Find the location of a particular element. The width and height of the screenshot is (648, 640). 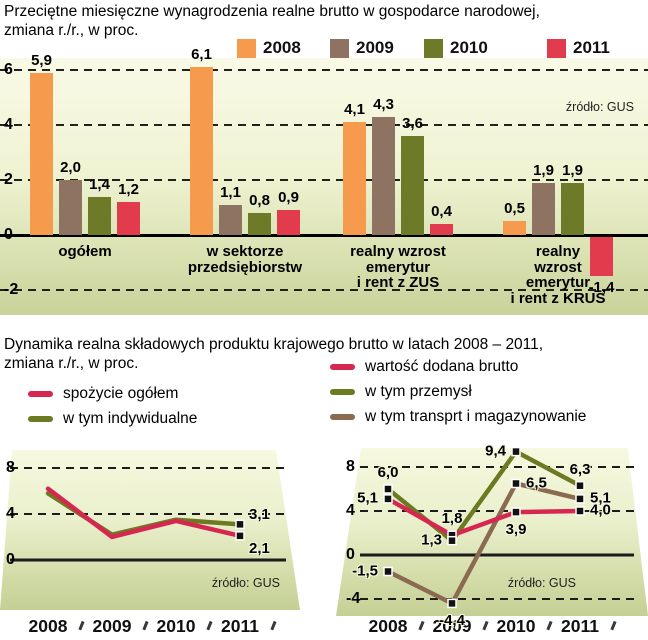

legend-item-2011: 2011 is located at coordinates (578, 48).